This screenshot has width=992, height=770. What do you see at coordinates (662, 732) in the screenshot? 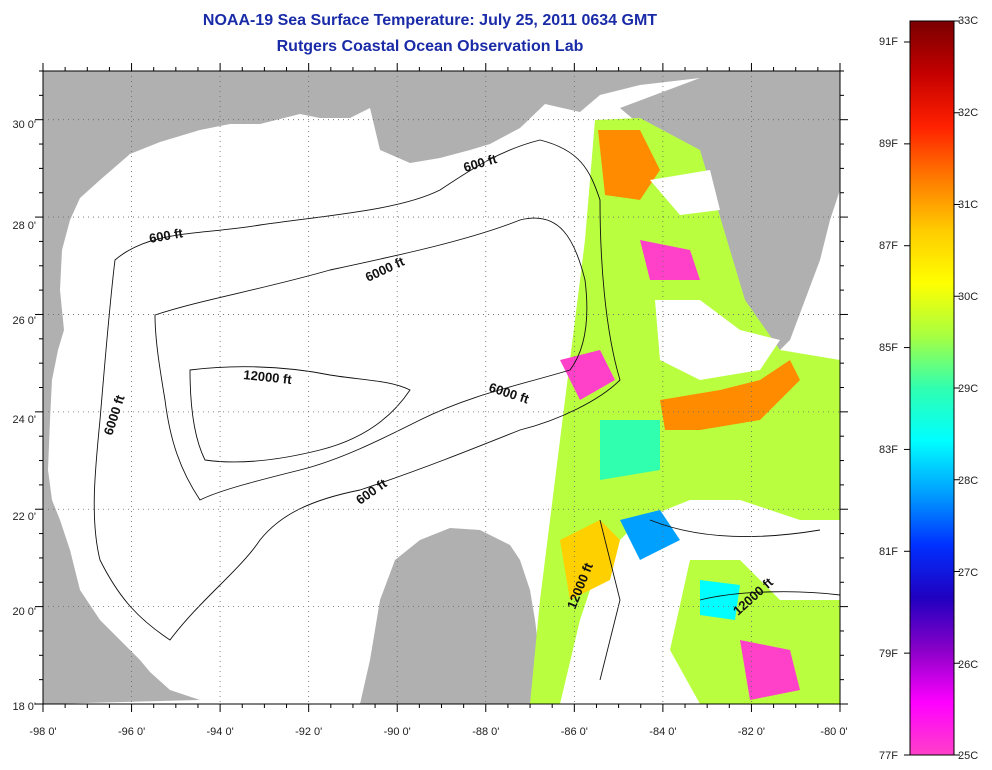
I see `x-tick-label: -84 0'` at bounding box center [662, 732].